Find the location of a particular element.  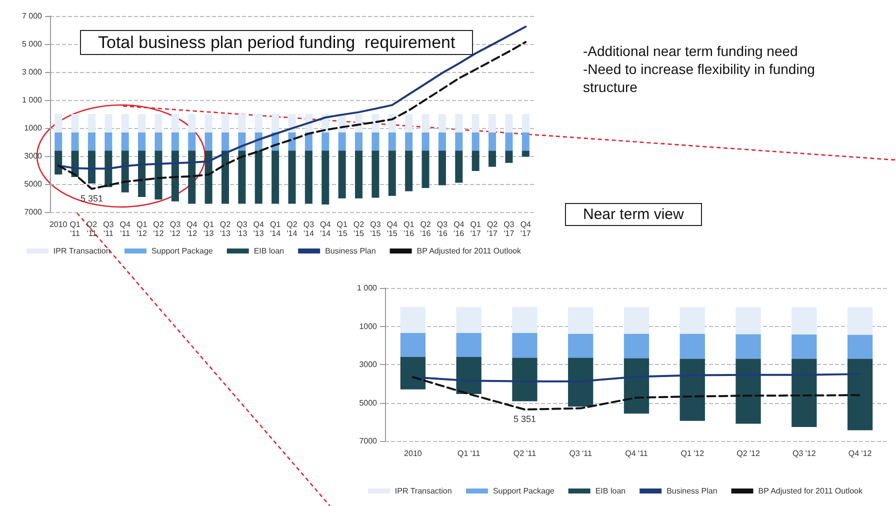

y-tick-label: 1 000 is located at coordinates (32, 100).